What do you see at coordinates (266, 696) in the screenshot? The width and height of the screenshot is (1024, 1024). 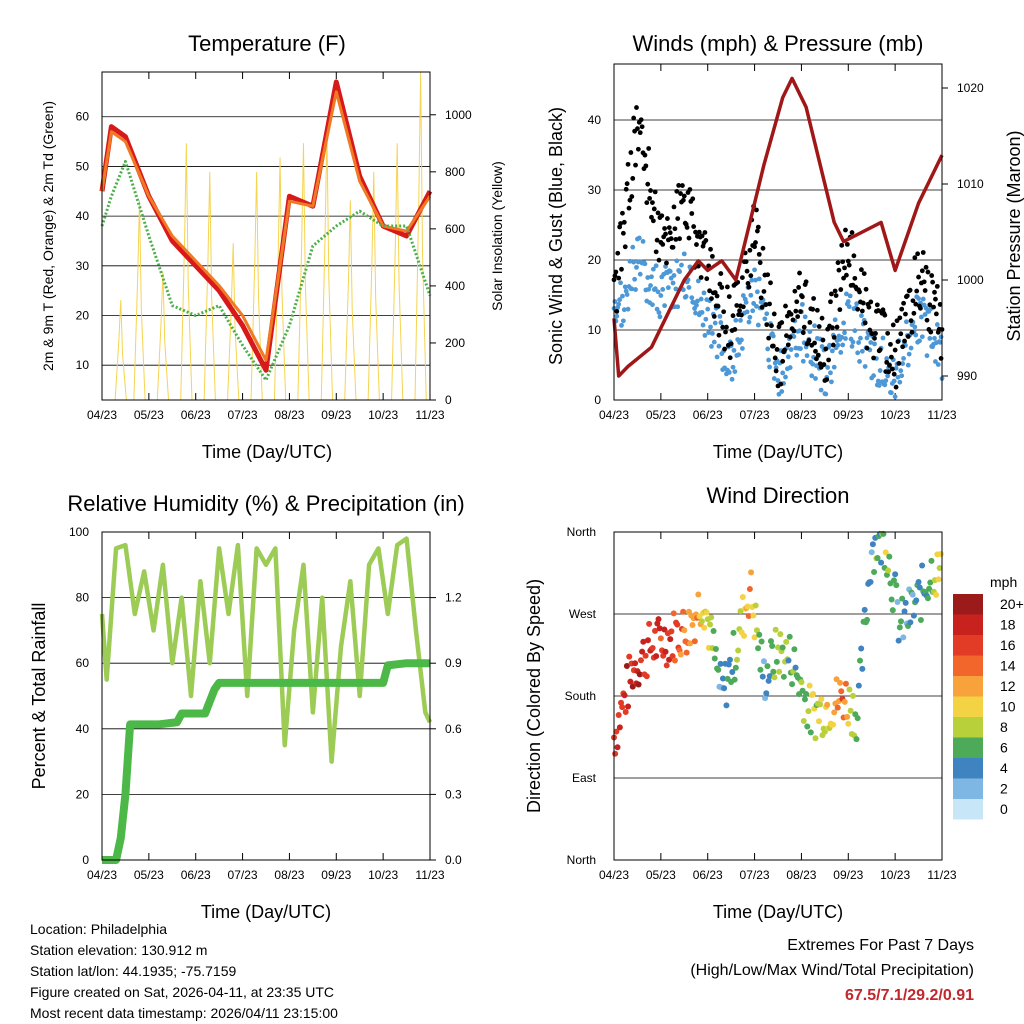 I see `humidity-frame` at bounding box center [266, 696].